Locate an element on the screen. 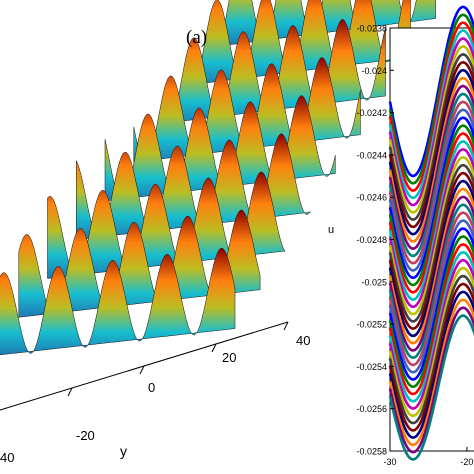 This screenshot has height=474, width=474. y-tick-label: 20 is located at coordinates (229, 357).